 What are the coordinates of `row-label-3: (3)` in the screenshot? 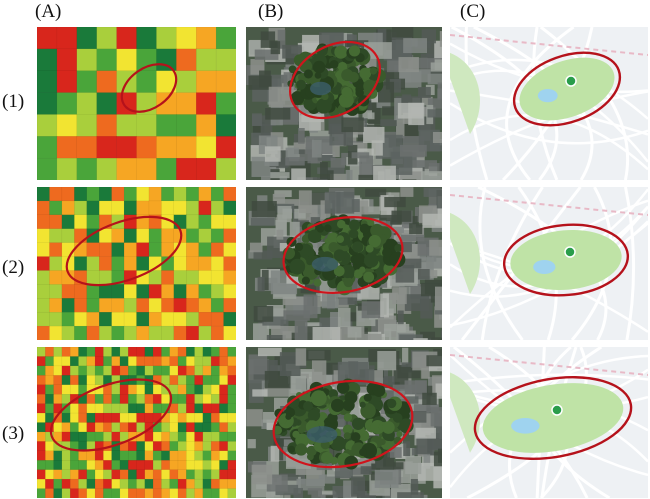 It's located at (13, 433).